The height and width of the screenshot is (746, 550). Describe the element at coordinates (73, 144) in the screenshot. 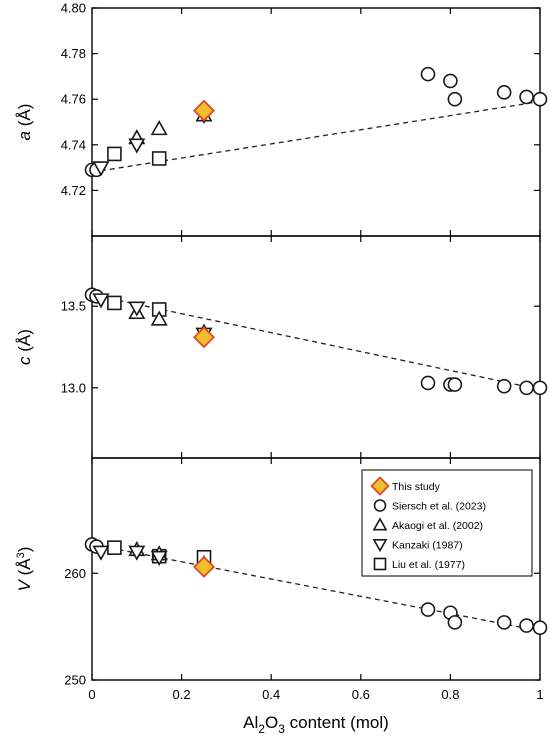

I see `y-tick-label: 4.74` at that location.